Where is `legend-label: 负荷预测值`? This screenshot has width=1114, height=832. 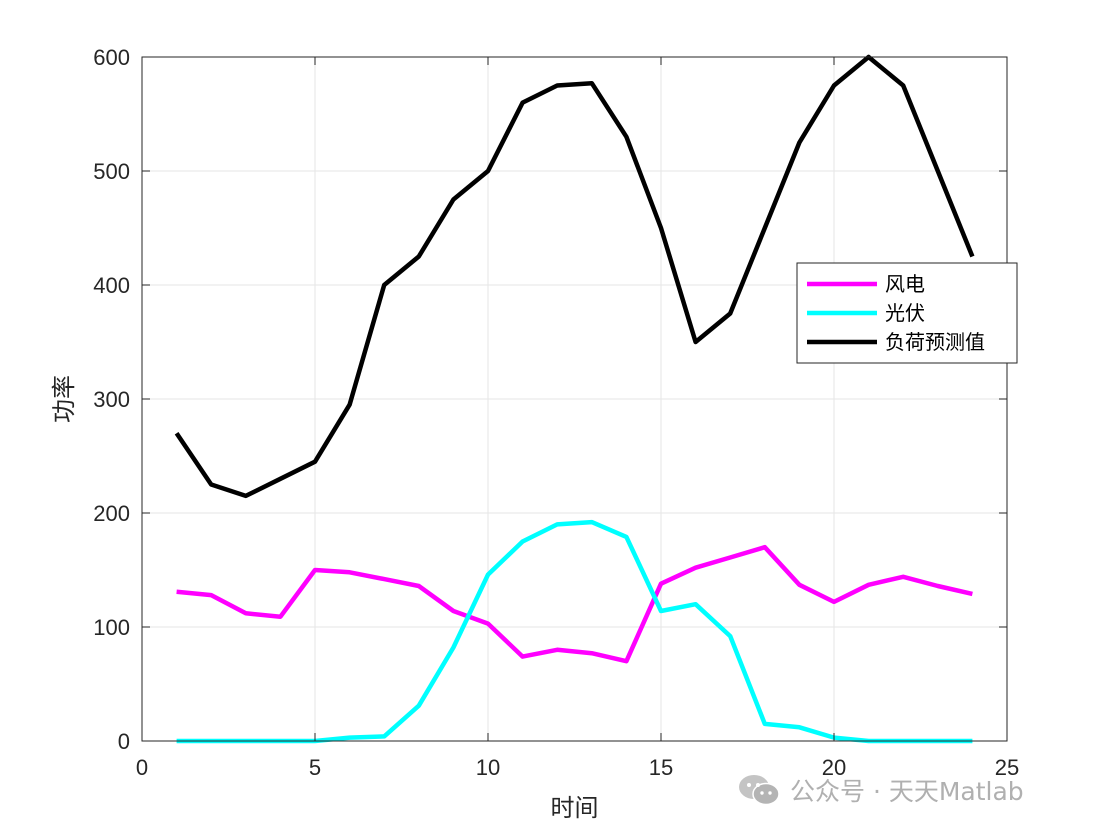 legend-label: 负荷预测值 is located at coordinates (935, 342).